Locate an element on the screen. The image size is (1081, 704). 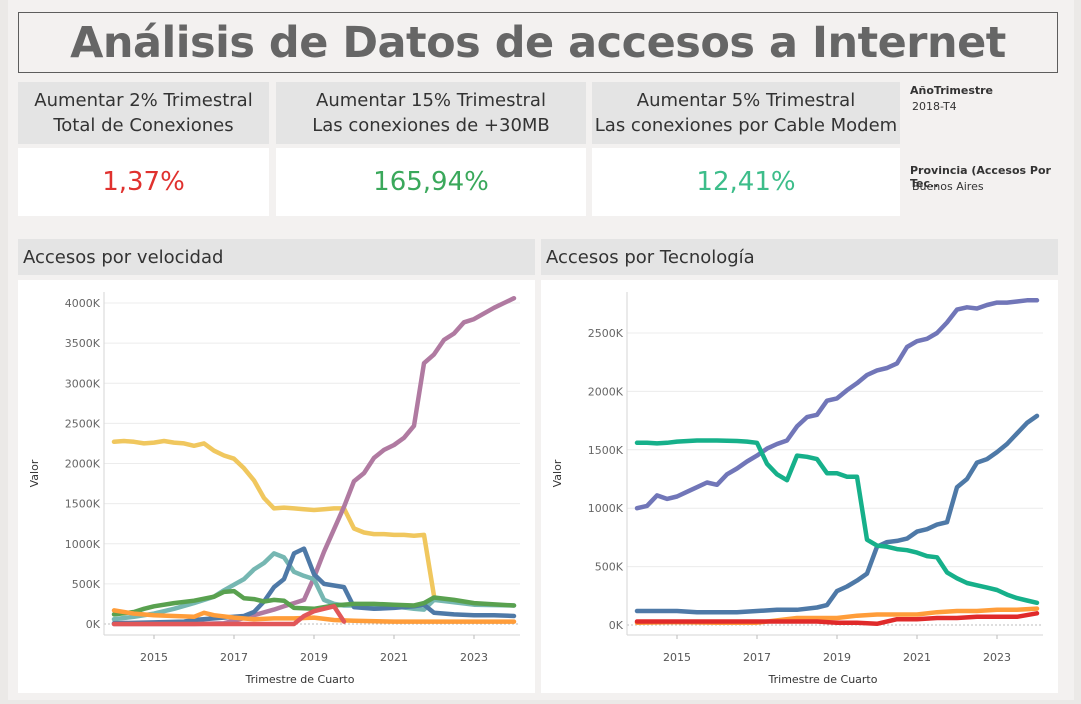
filter-year-value: 2018-T4 is located at coordinates (934, 106).